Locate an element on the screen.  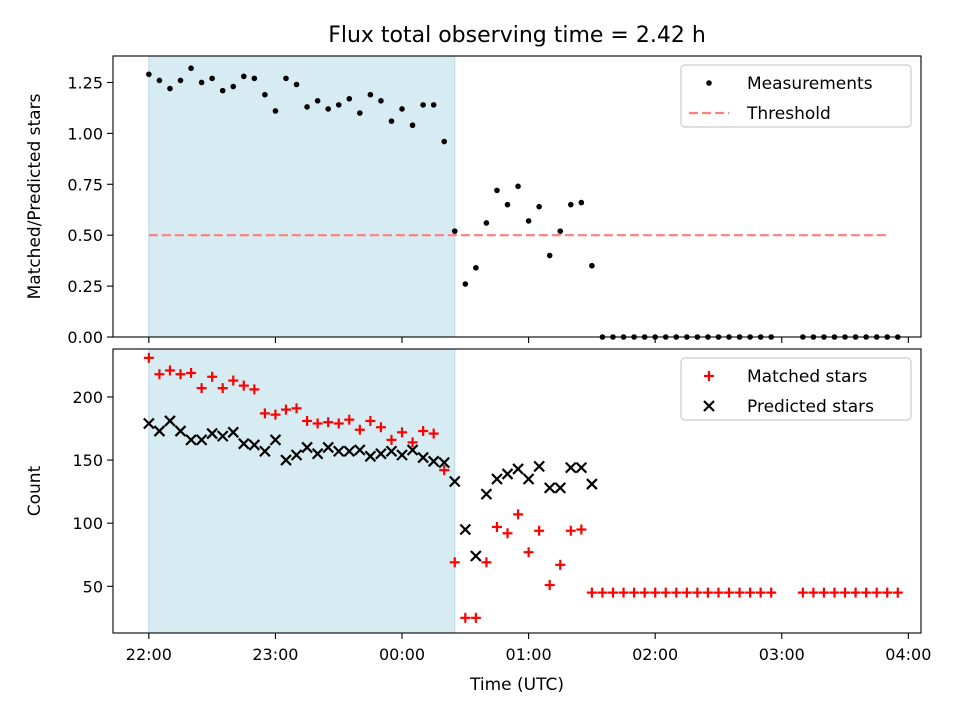
x-tick-label: 04:00 is located at coordinates (908, 654).